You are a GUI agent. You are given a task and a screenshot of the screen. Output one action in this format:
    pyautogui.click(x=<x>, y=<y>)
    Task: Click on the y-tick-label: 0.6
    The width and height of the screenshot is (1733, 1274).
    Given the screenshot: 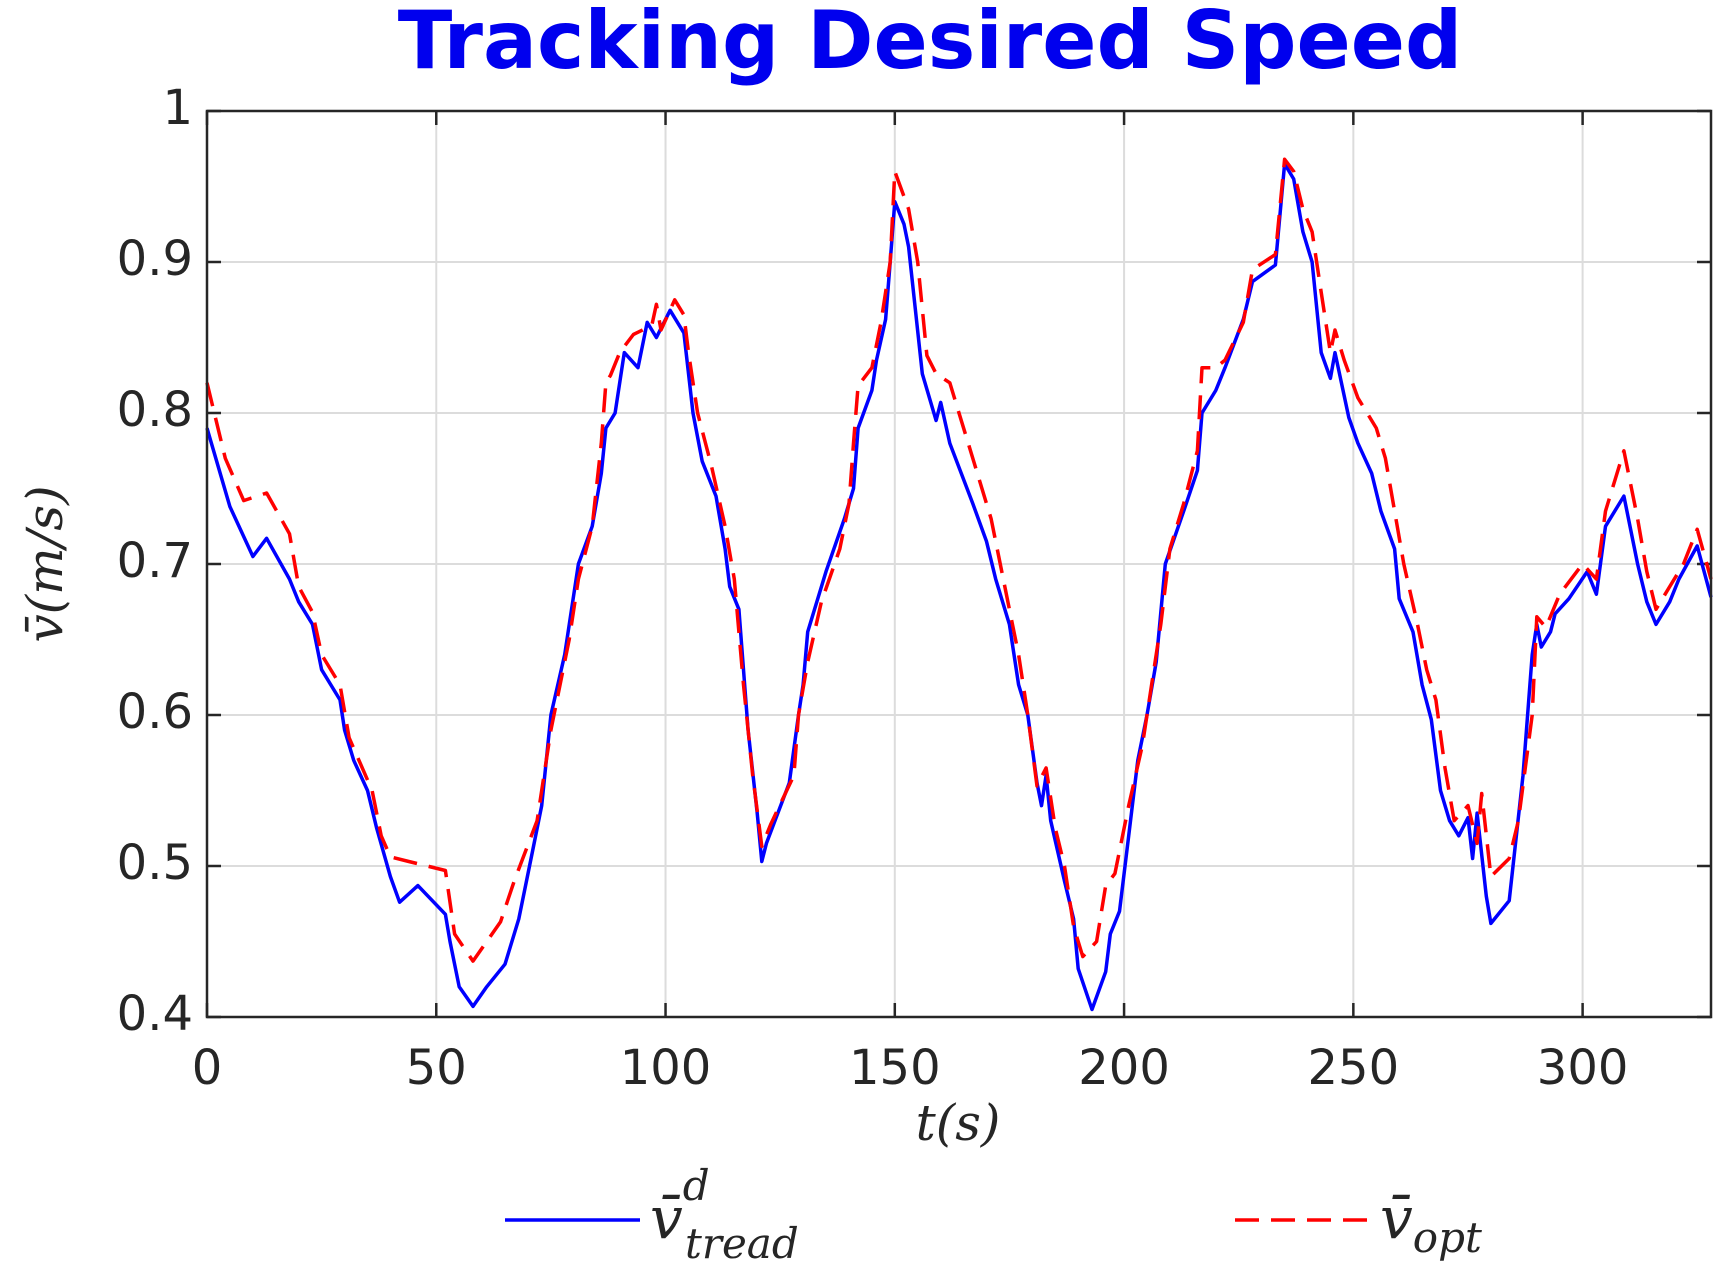 What is the action you would take?
    pyautogui.click(x=155, y=712)
    